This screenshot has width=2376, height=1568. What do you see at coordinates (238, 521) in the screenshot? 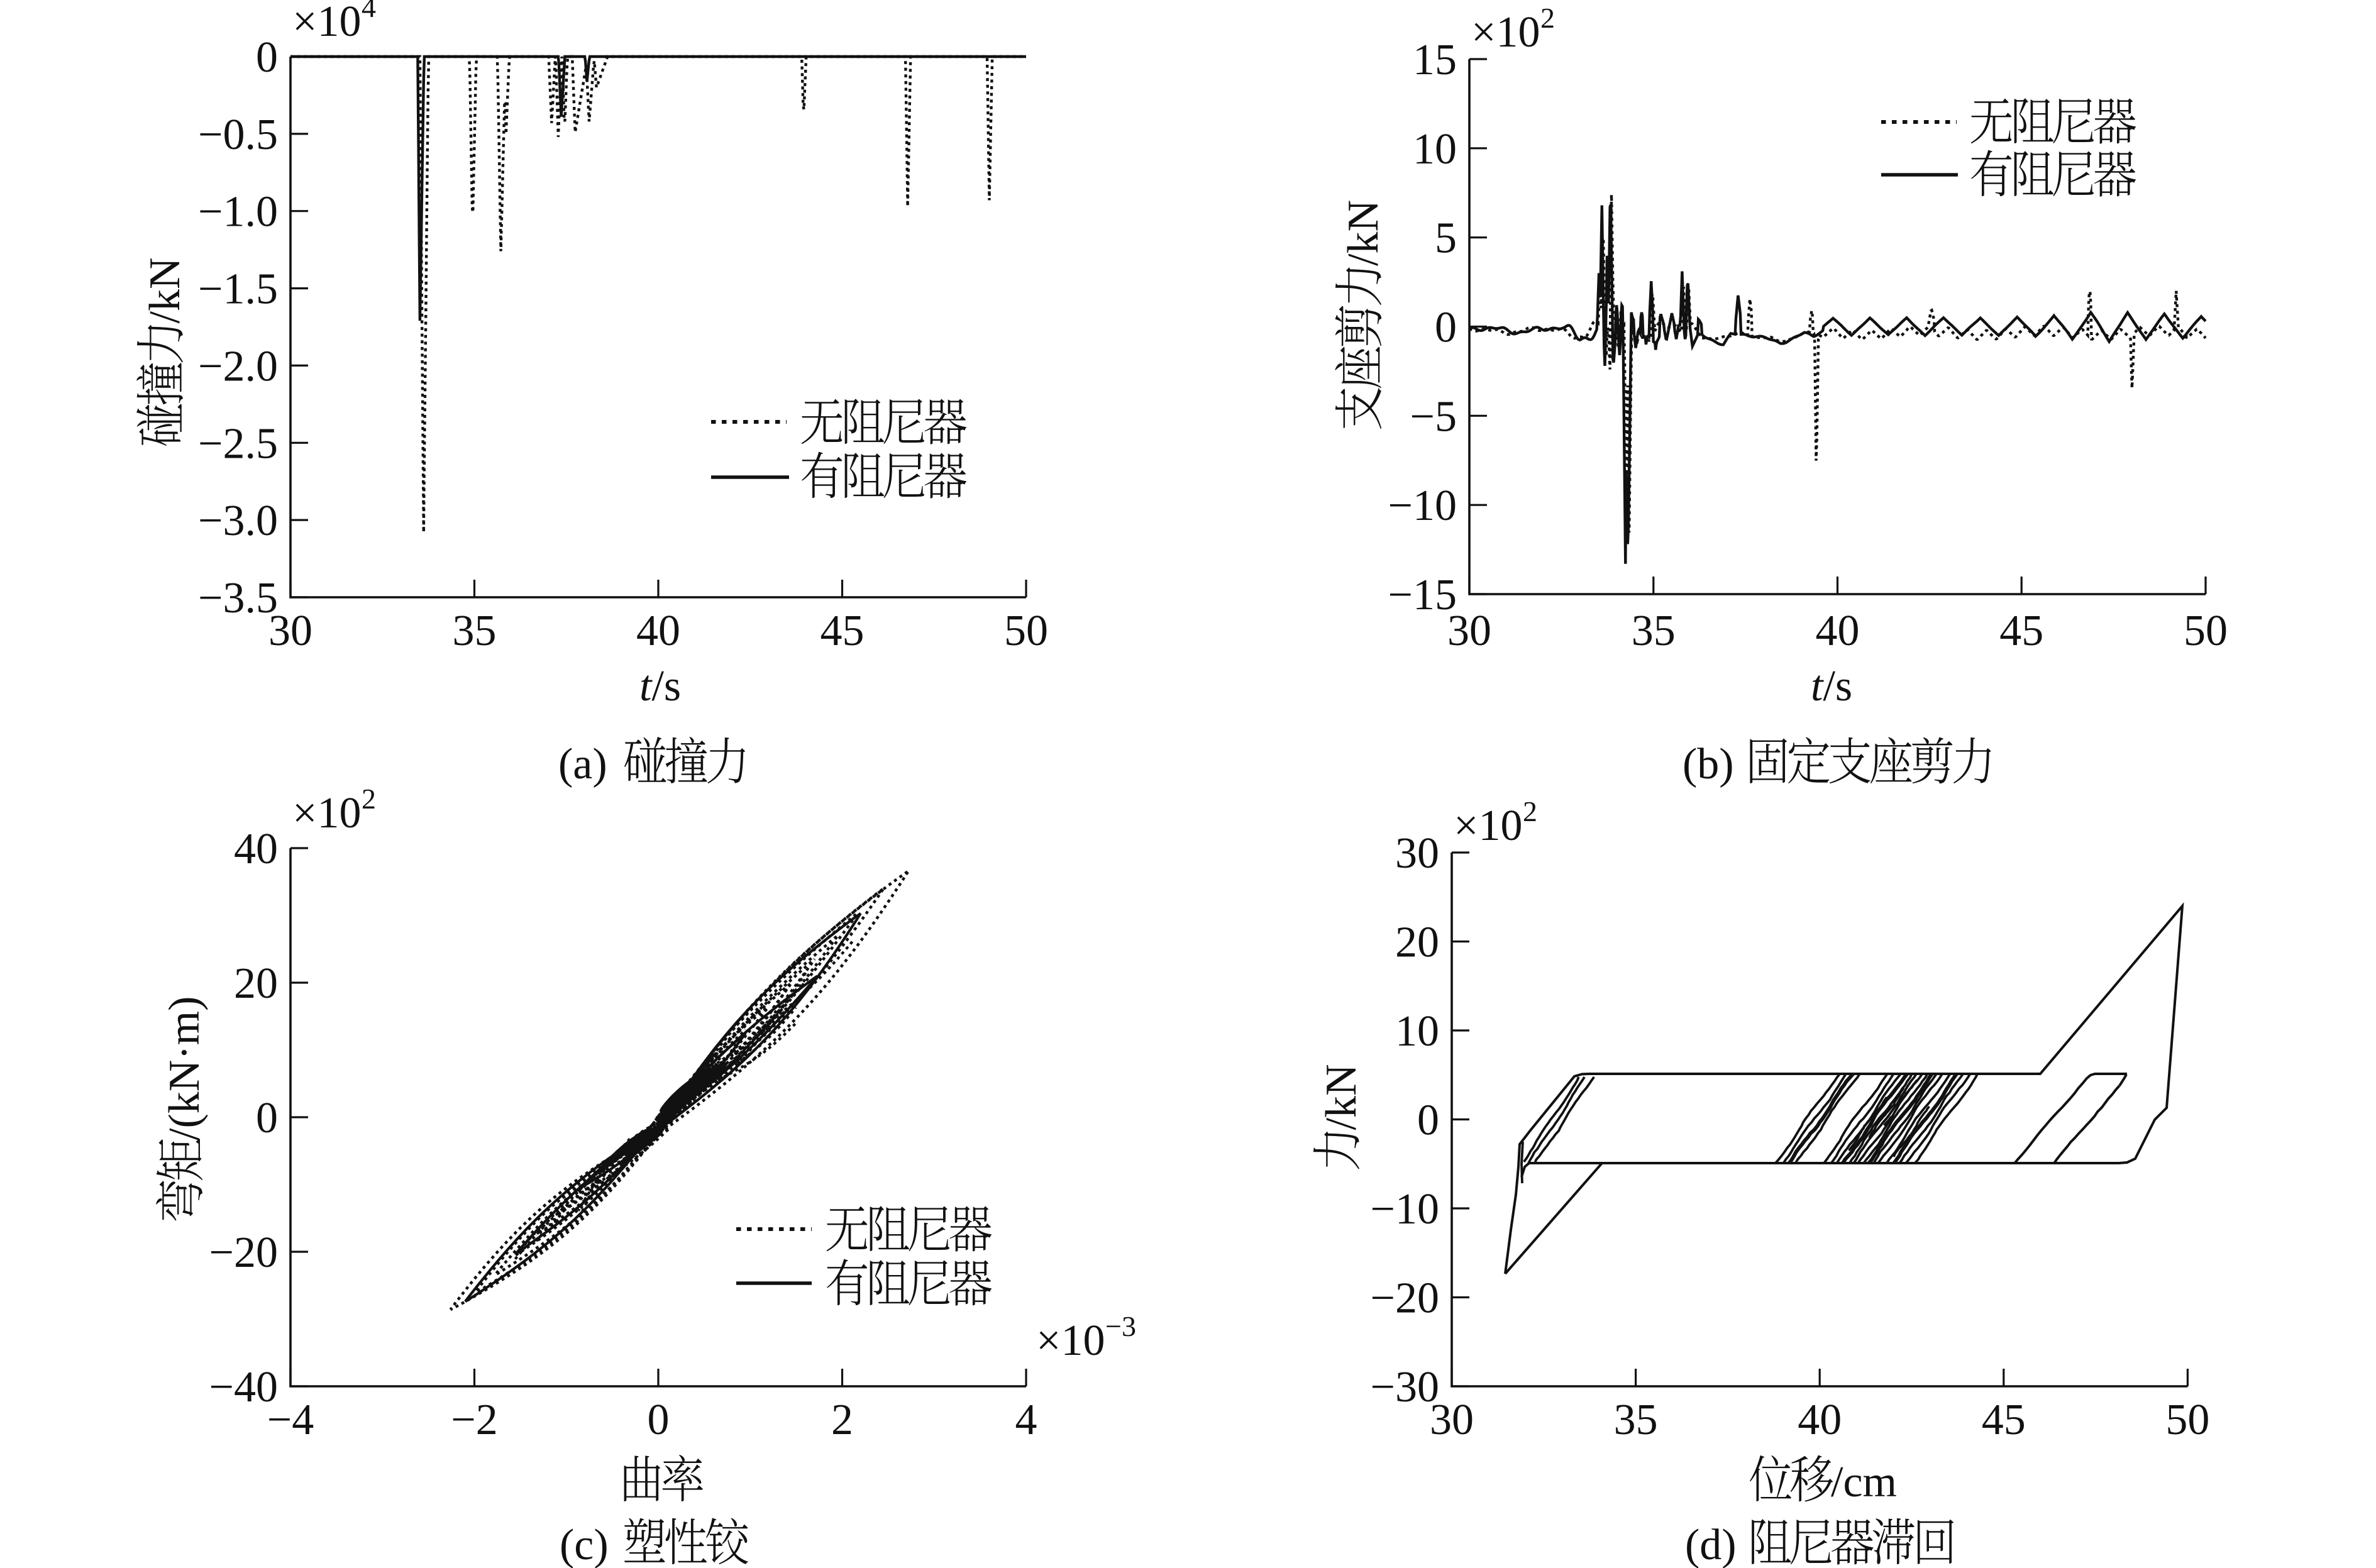
I see `svg-text: −3.0` at bounding box center [238, 521].